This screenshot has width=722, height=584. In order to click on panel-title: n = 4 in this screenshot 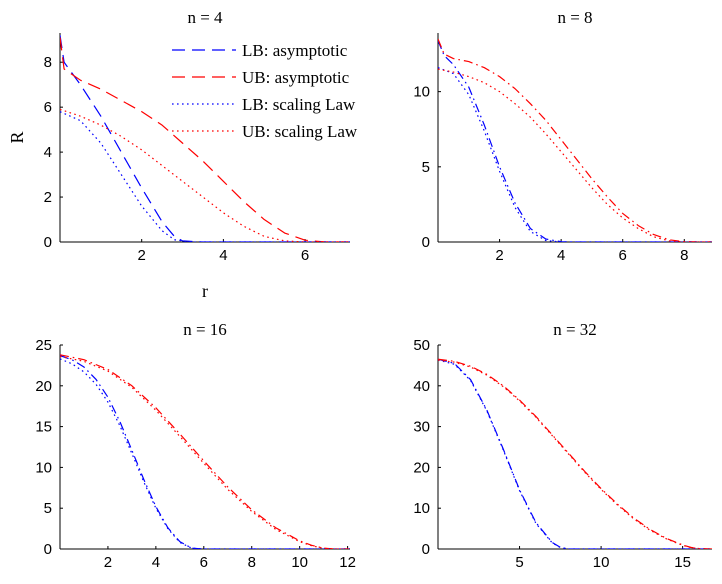, I will do `click(205, 17)`.